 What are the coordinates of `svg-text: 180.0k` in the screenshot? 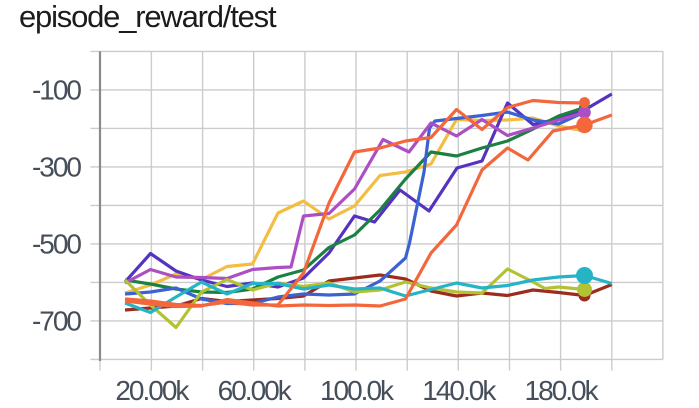 It's located at (562, 390).